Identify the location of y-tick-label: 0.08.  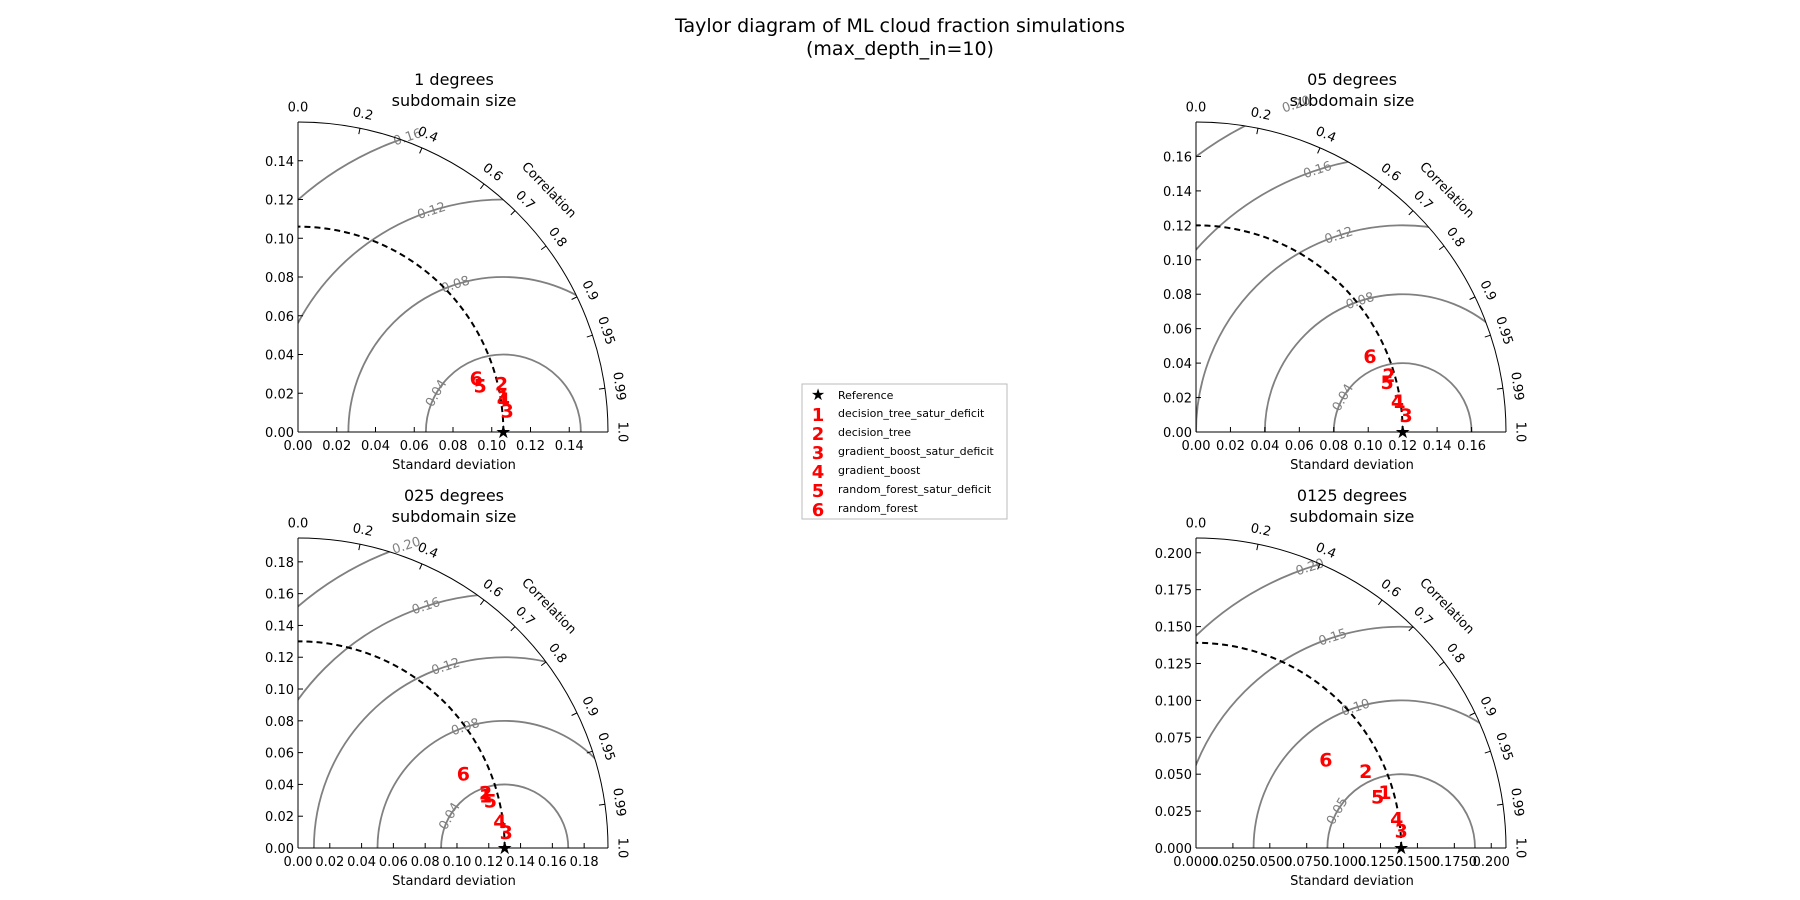
(1177, 295).